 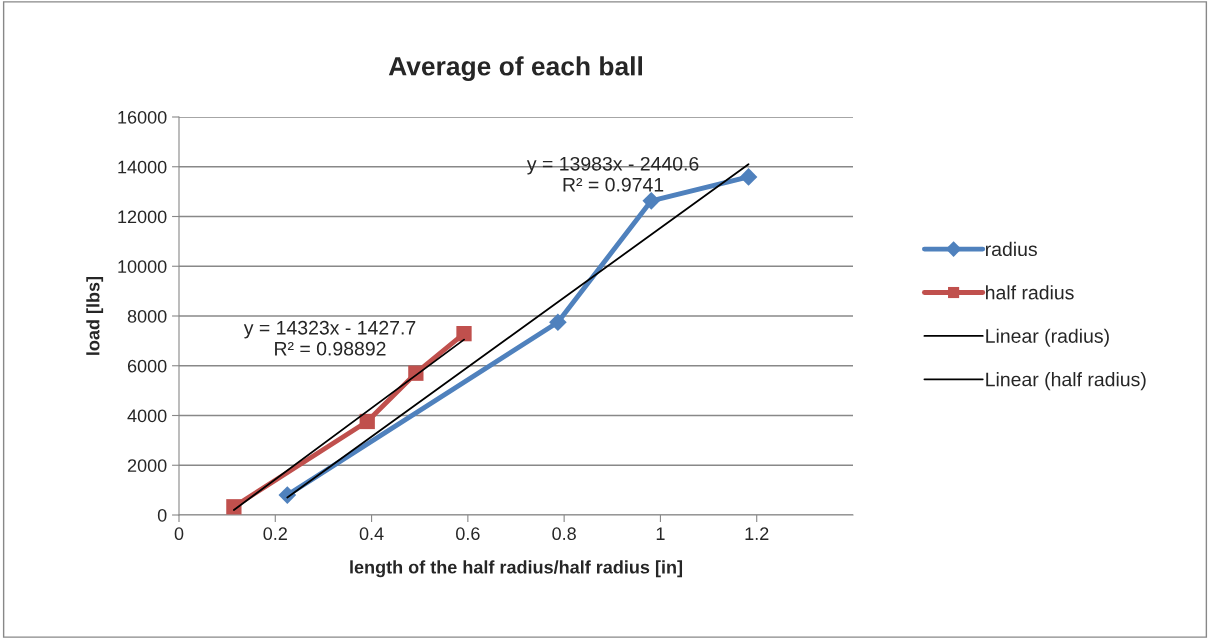 I want to click on y-tick-label: 16000, so click(x=142, y=117).